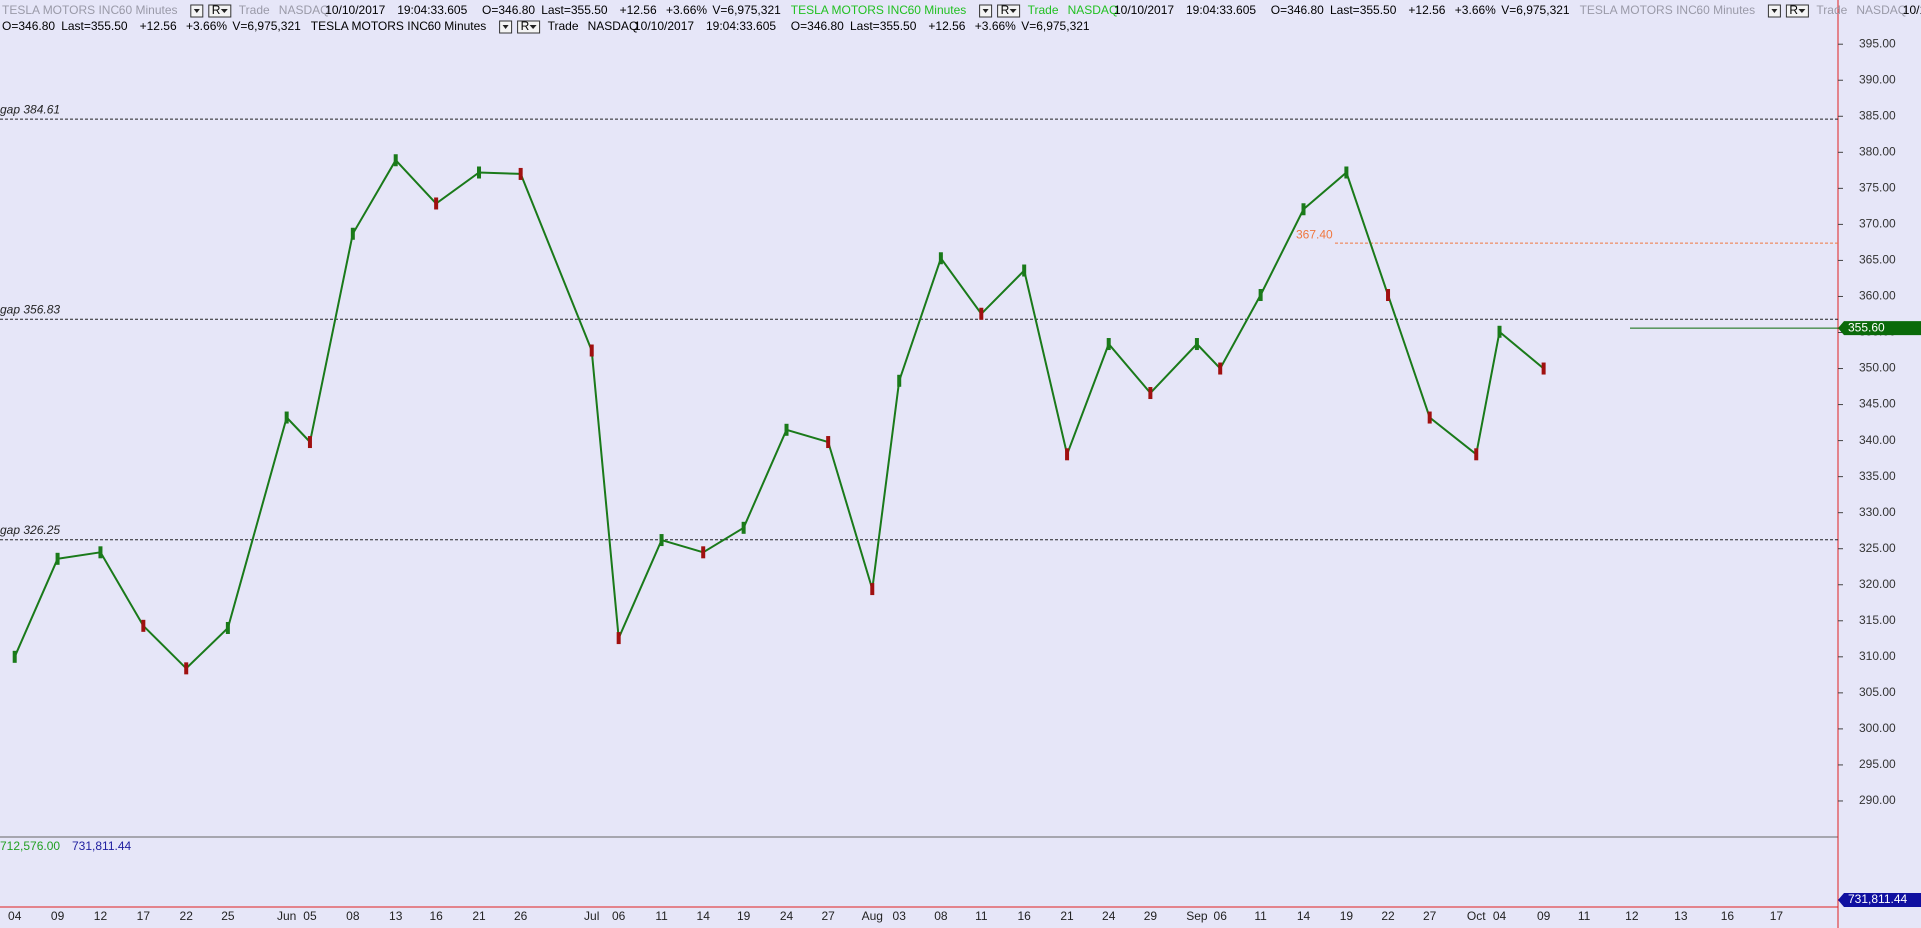  Describe the element at coordinates (1877, 512) in the screenshot. I see `y-tick-label: 330.00` at that location.